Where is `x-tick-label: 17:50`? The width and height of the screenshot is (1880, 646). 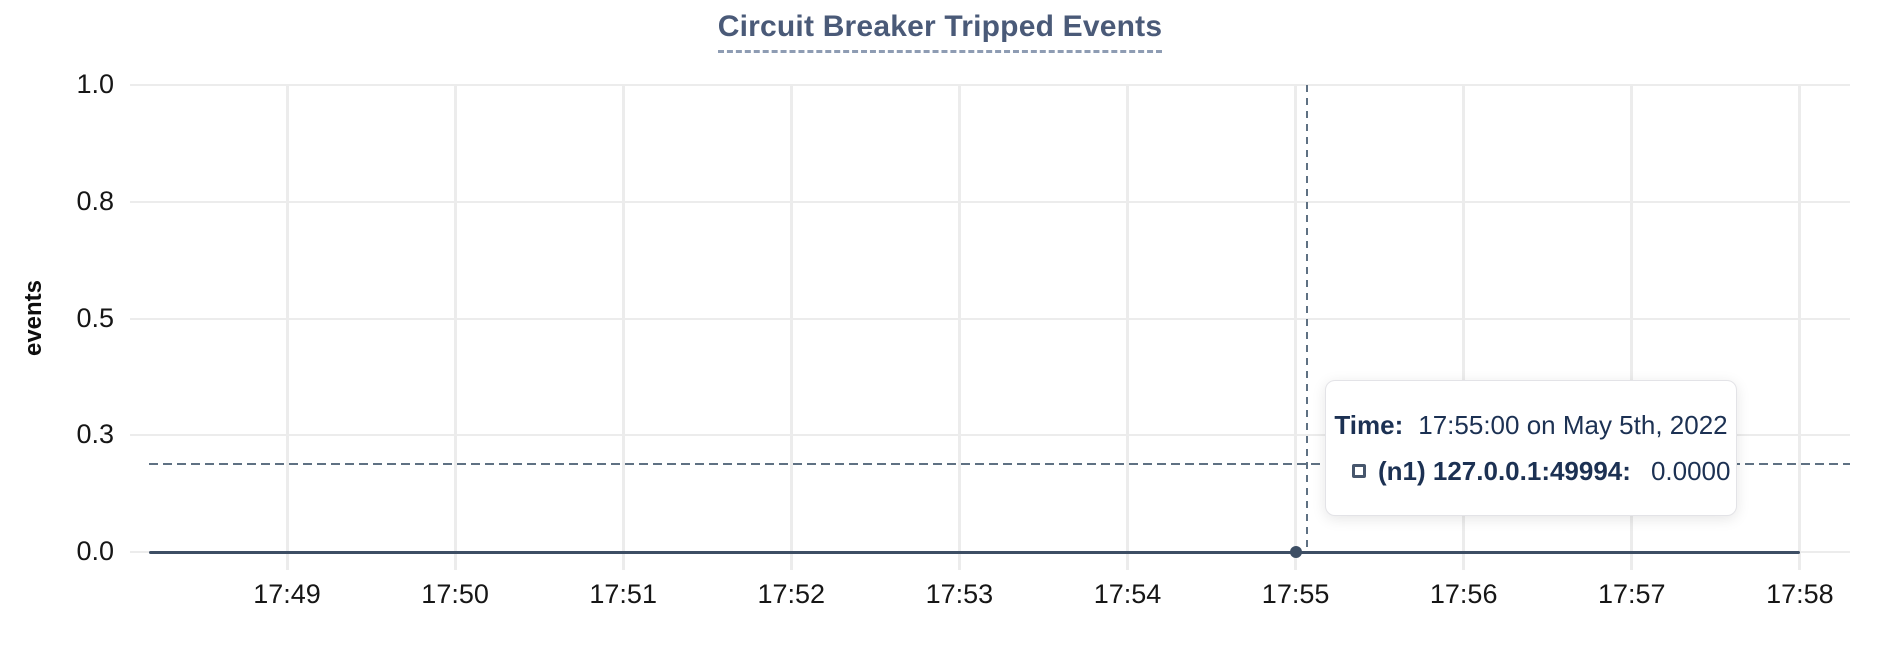
x-tick-label: 17:50 is located at coordinates (455, 594).